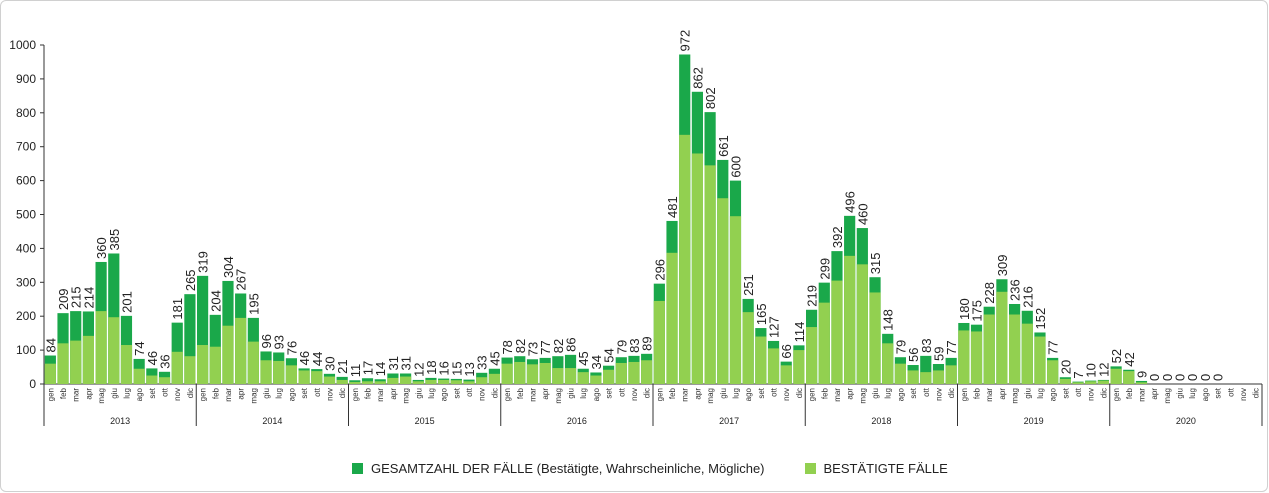 This screenshot has width=1269, height=493. Describe the element at coordinates (876, 468) in the screenshot. I see `legend-item-confirmed: BESTÄTIGTE FÄLLE` at that location.